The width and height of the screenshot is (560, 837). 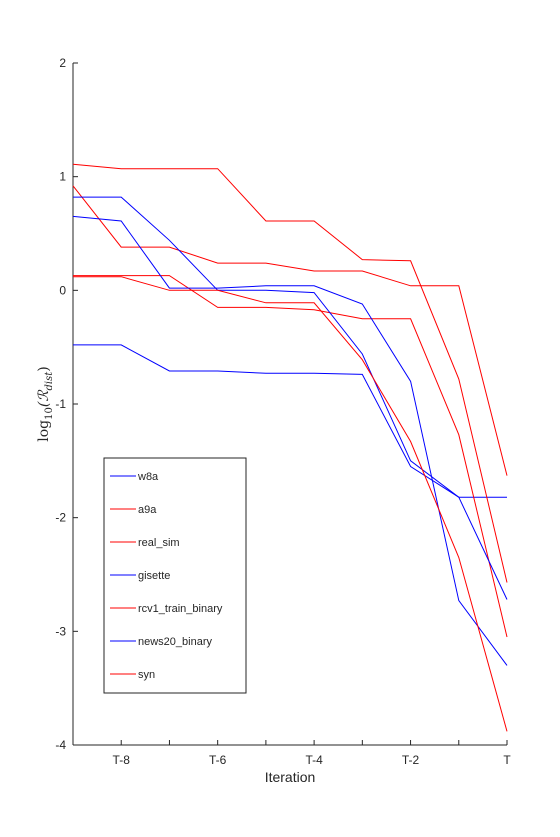 What do you see at coordinates (147, 510) in the screenshot?
I see `legend-label-a9a: a9a` at bounding box center [147, 510].